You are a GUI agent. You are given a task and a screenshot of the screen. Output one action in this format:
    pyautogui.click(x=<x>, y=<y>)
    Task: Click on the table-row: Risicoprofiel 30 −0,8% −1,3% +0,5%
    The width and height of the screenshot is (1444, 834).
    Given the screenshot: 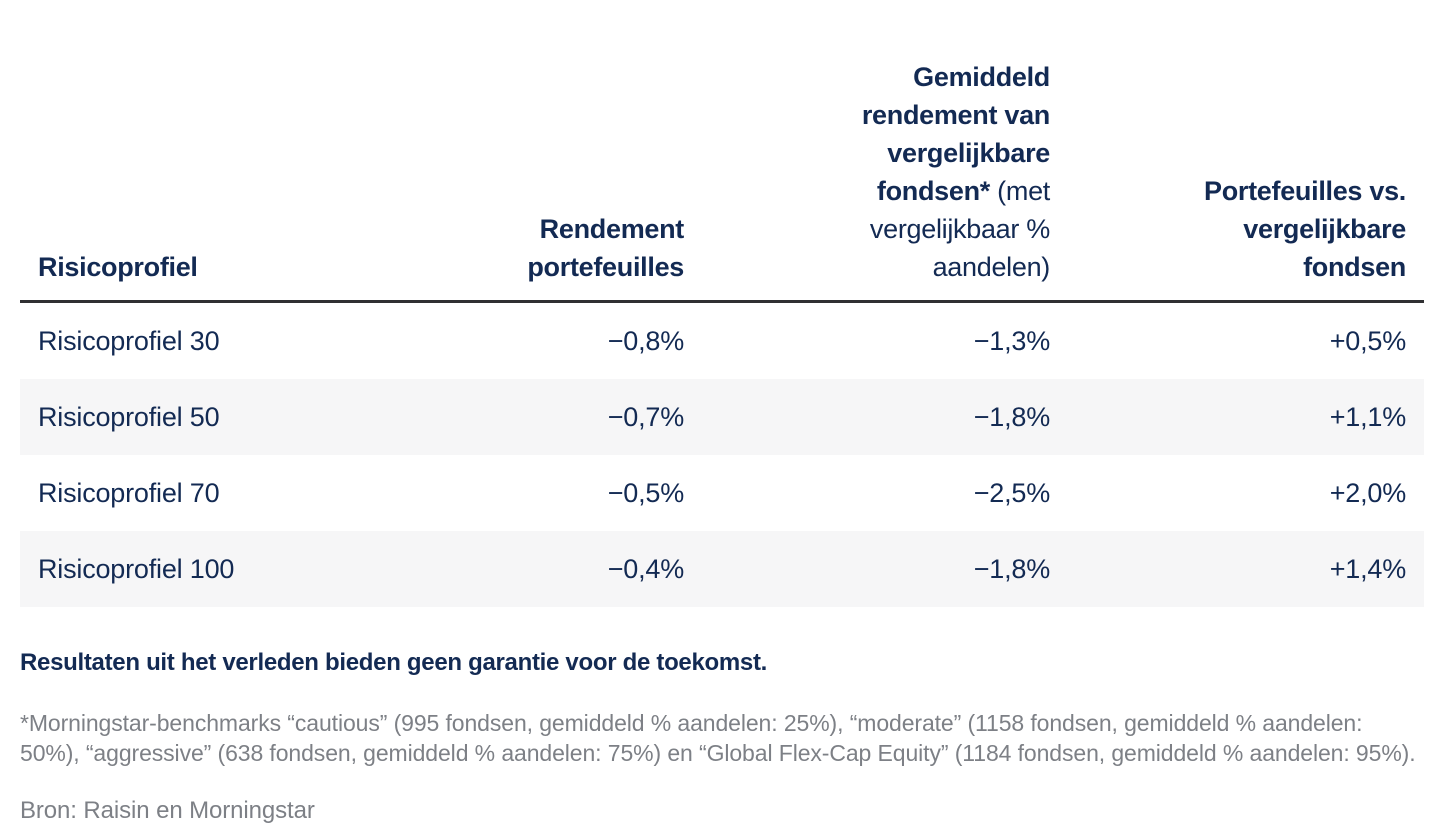 What is the action you would take?
    pyautogui.click(x=722, y=341)
    